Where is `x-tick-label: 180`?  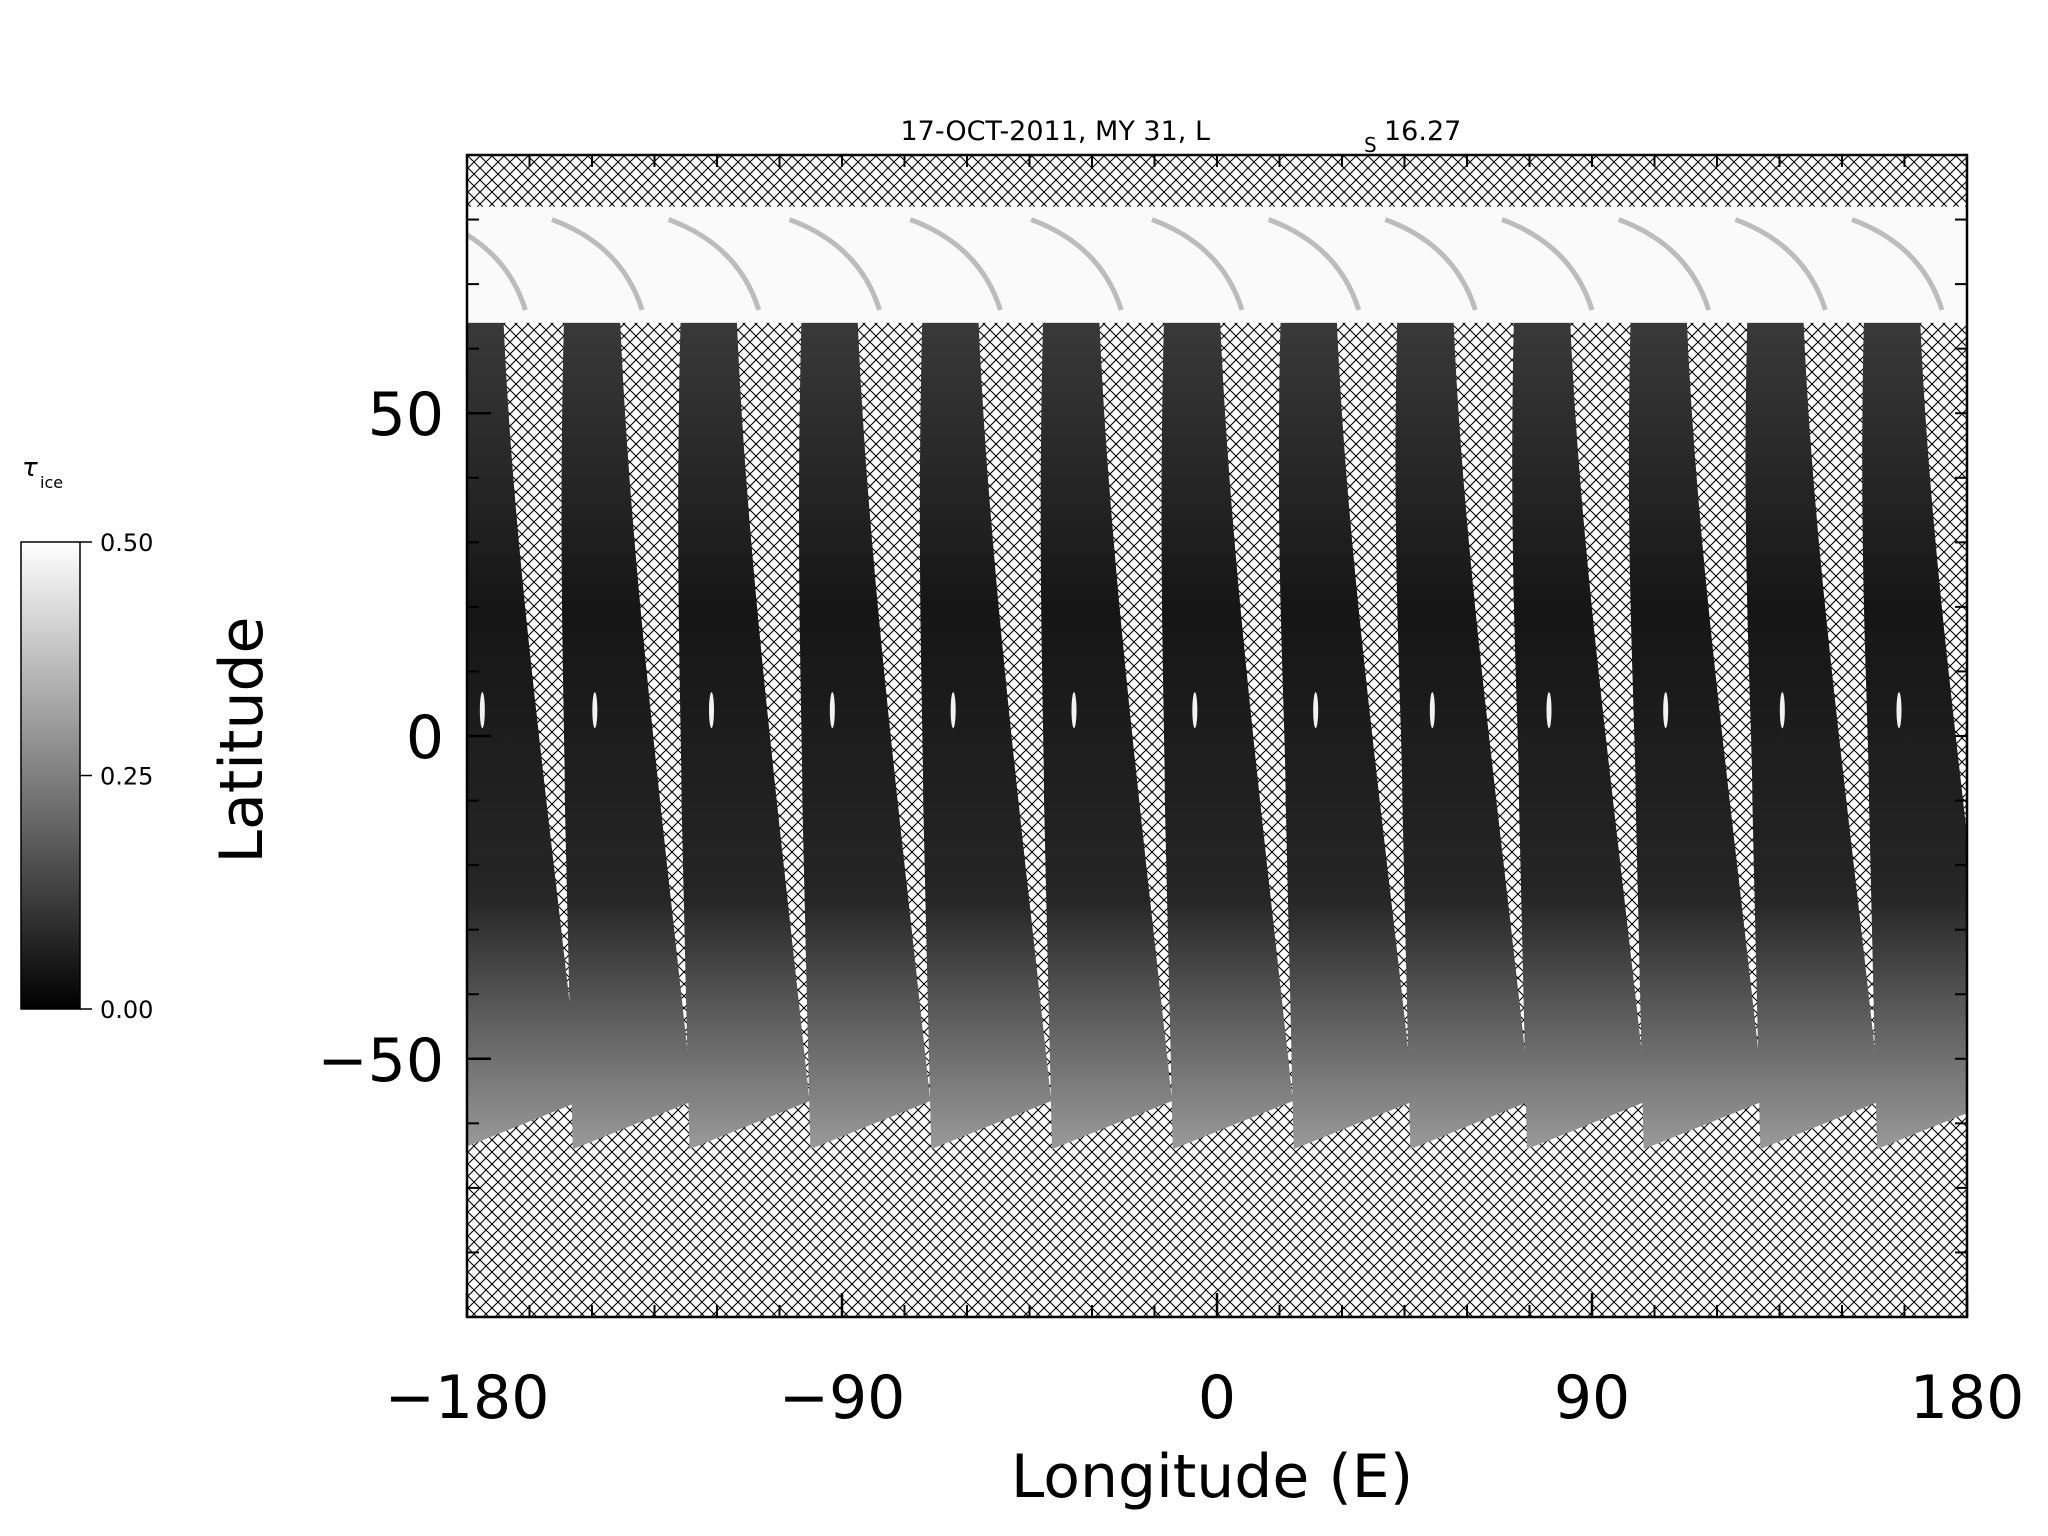 x-tick-label: 180 is located at coordinates (1967, 1398).